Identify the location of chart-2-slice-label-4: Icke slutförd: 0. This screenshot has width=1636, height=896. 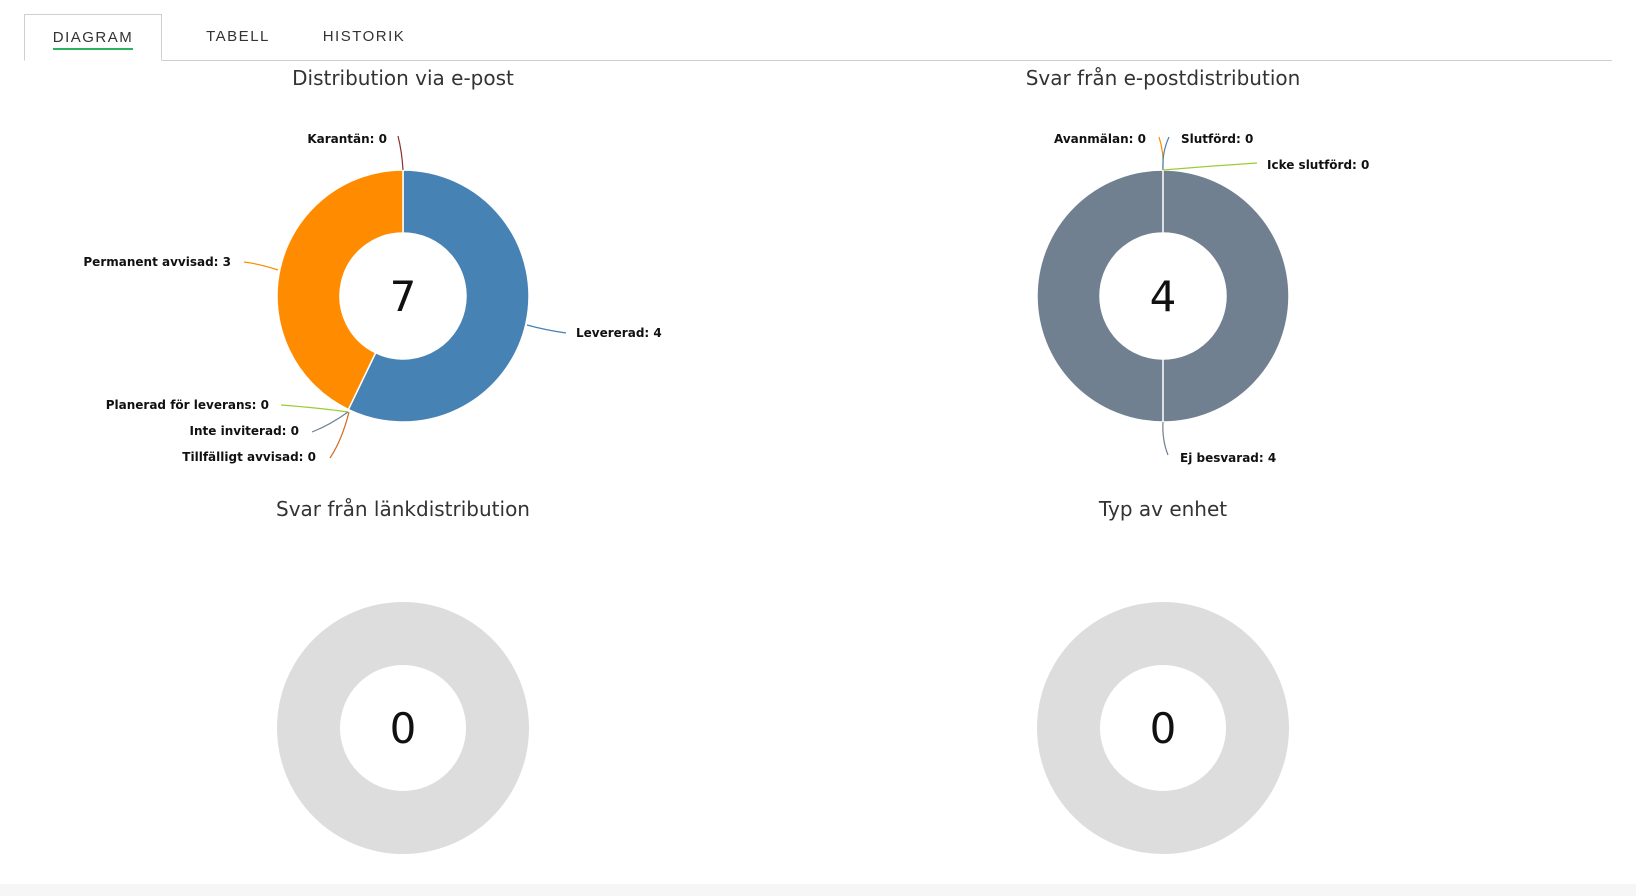
(1318, 165).